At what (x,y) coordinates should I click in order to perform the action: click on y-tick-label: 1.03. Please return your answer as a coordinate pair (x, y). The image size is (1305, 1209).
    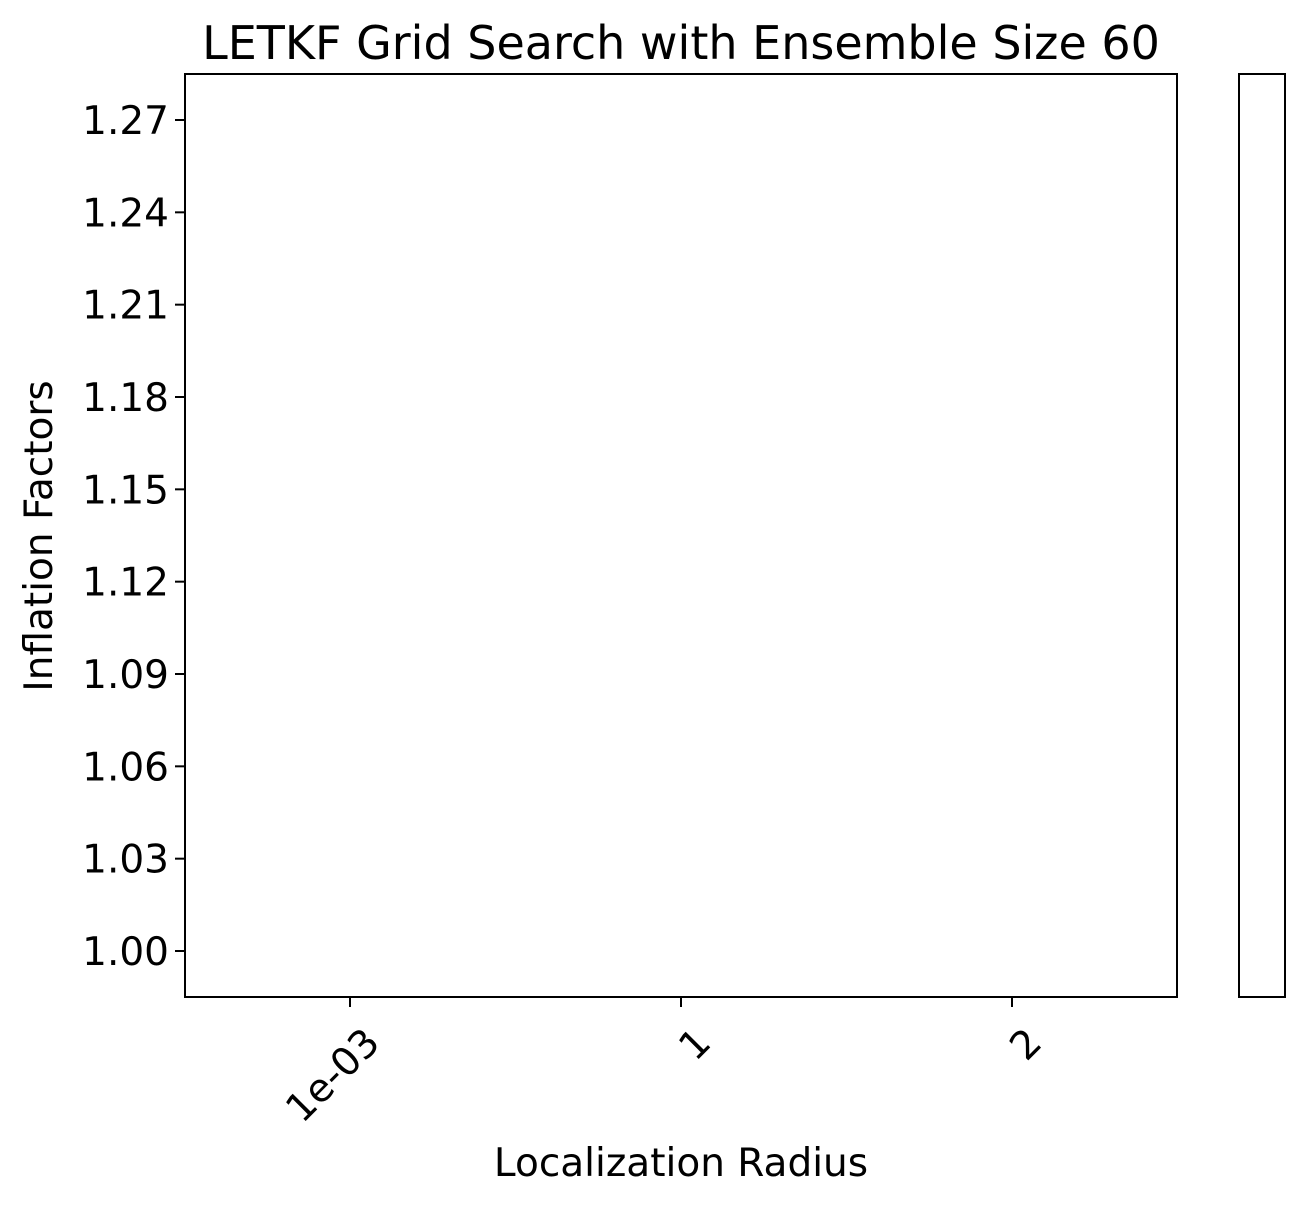
    Looking at the image, I should click on (125, 860).